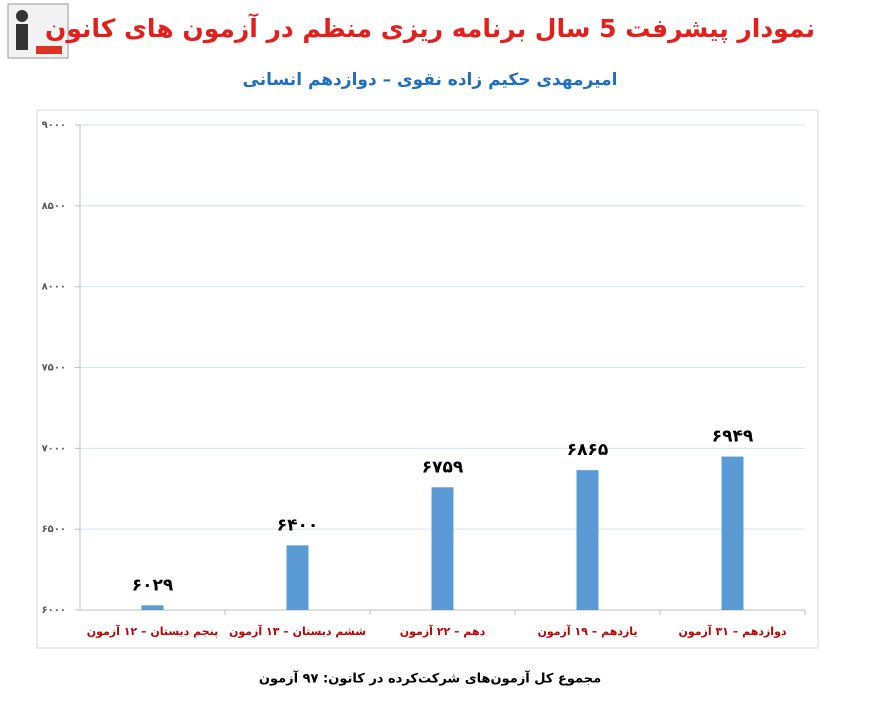 This screenshot has width=869, height=702. Describe the element at coordinates (54, 529) in the screenshot. I see `y-tick-label: ۶۵۰۰` at that location.